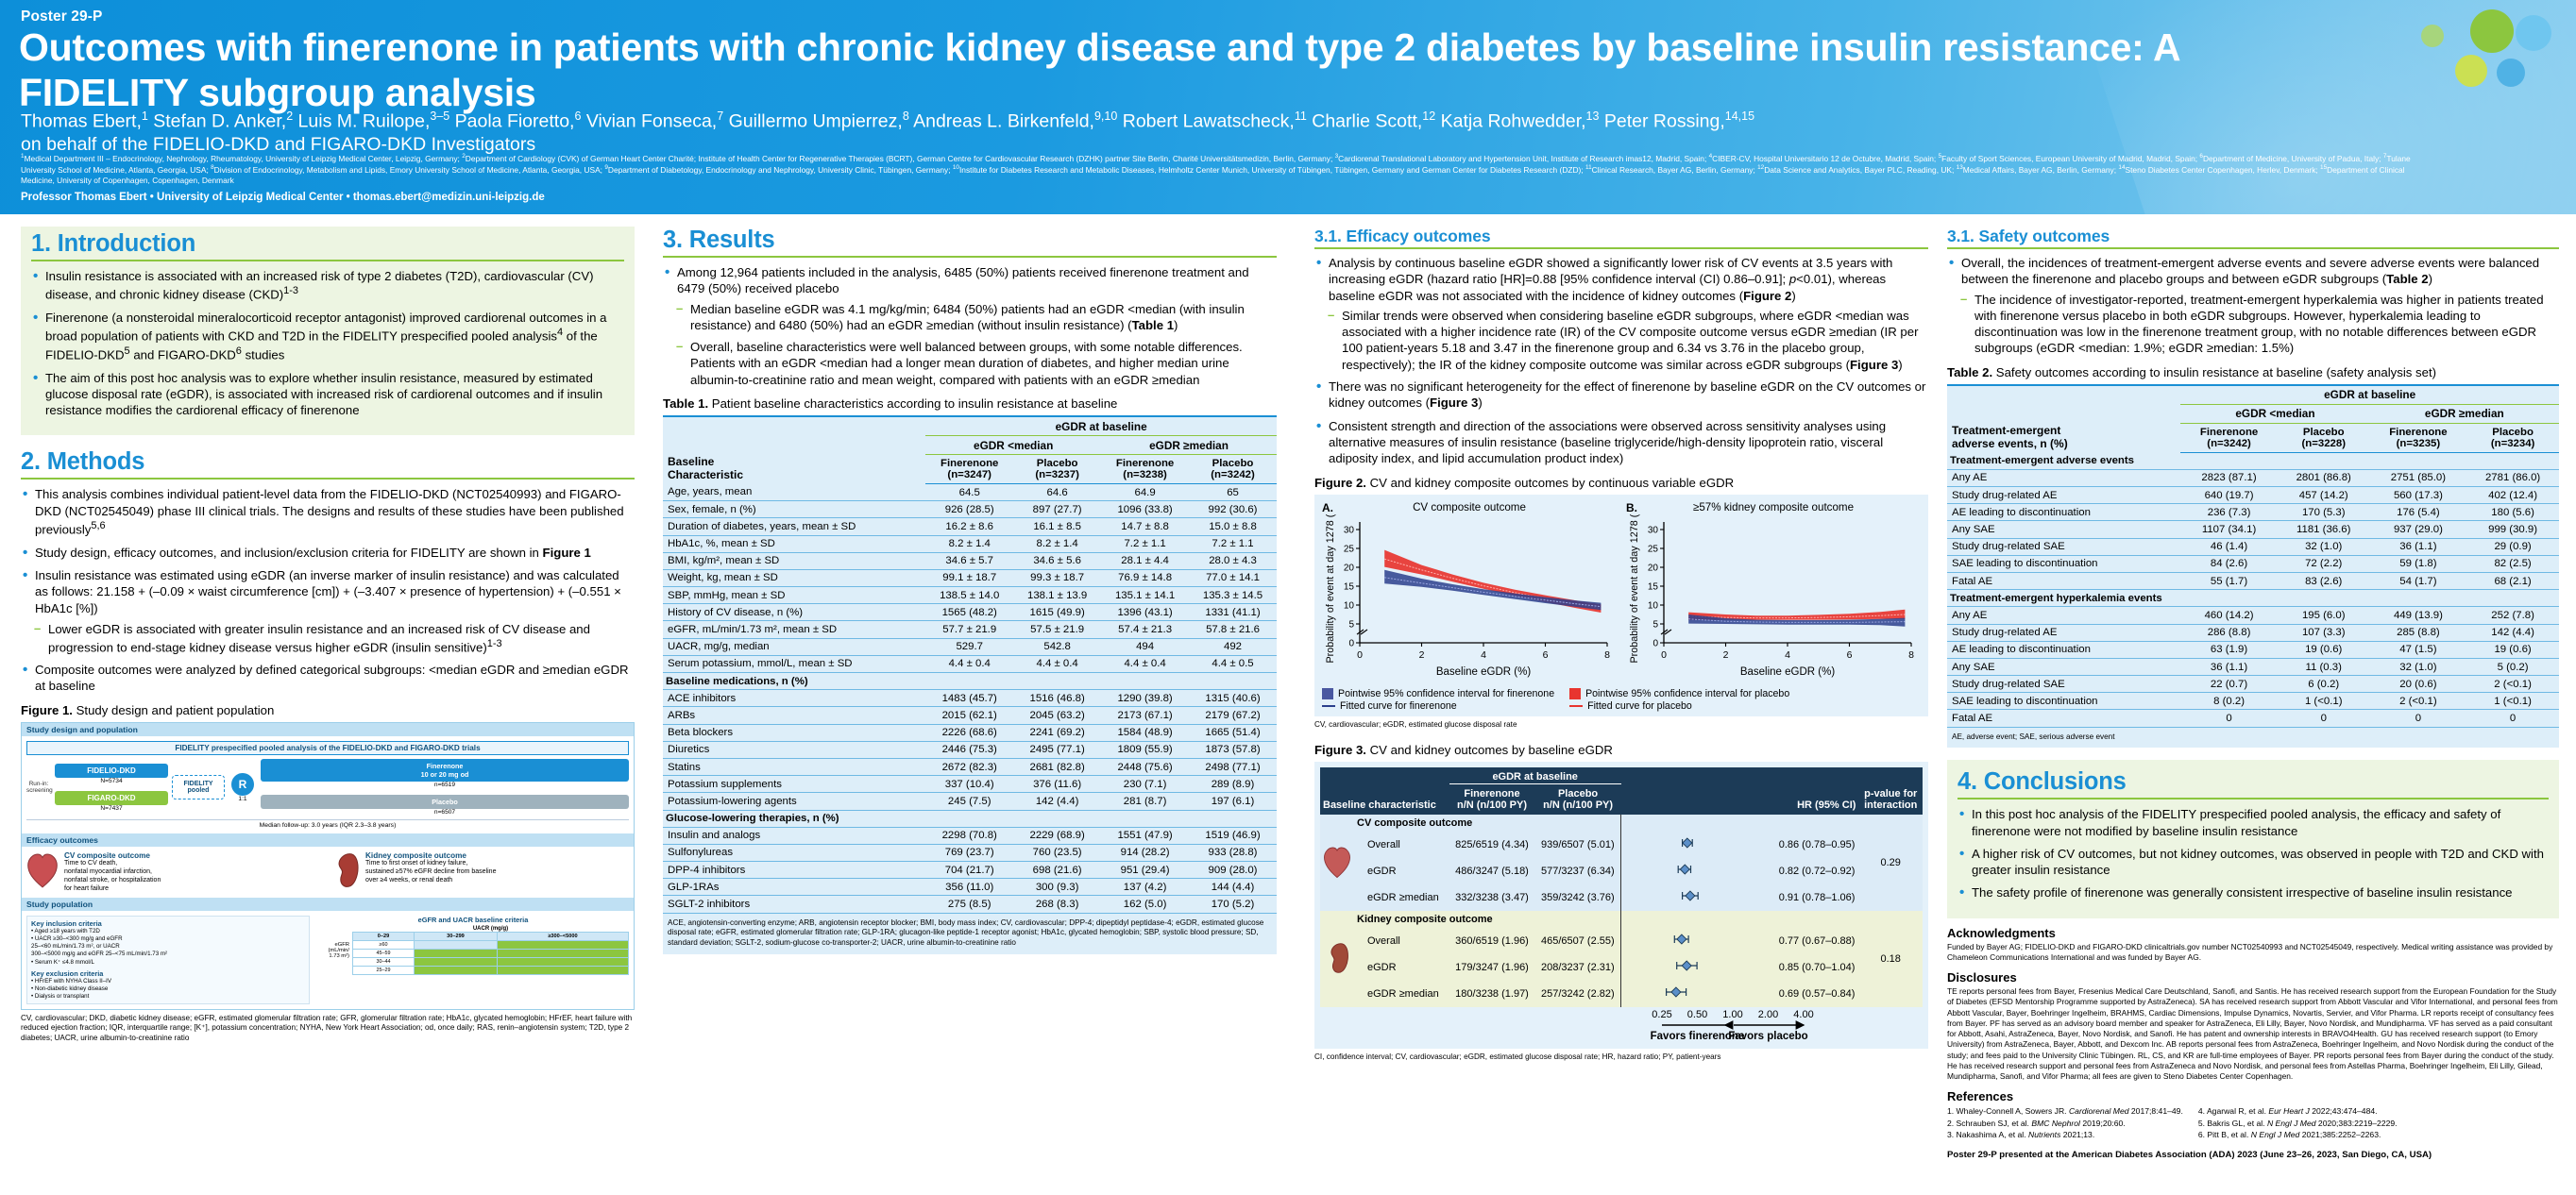 This screenshot has width=2576, height=1195. What do you see at coordinates (1349, 531) in the screenshot?
I see `svg-text: 30` at bounding box center [1349, 531].